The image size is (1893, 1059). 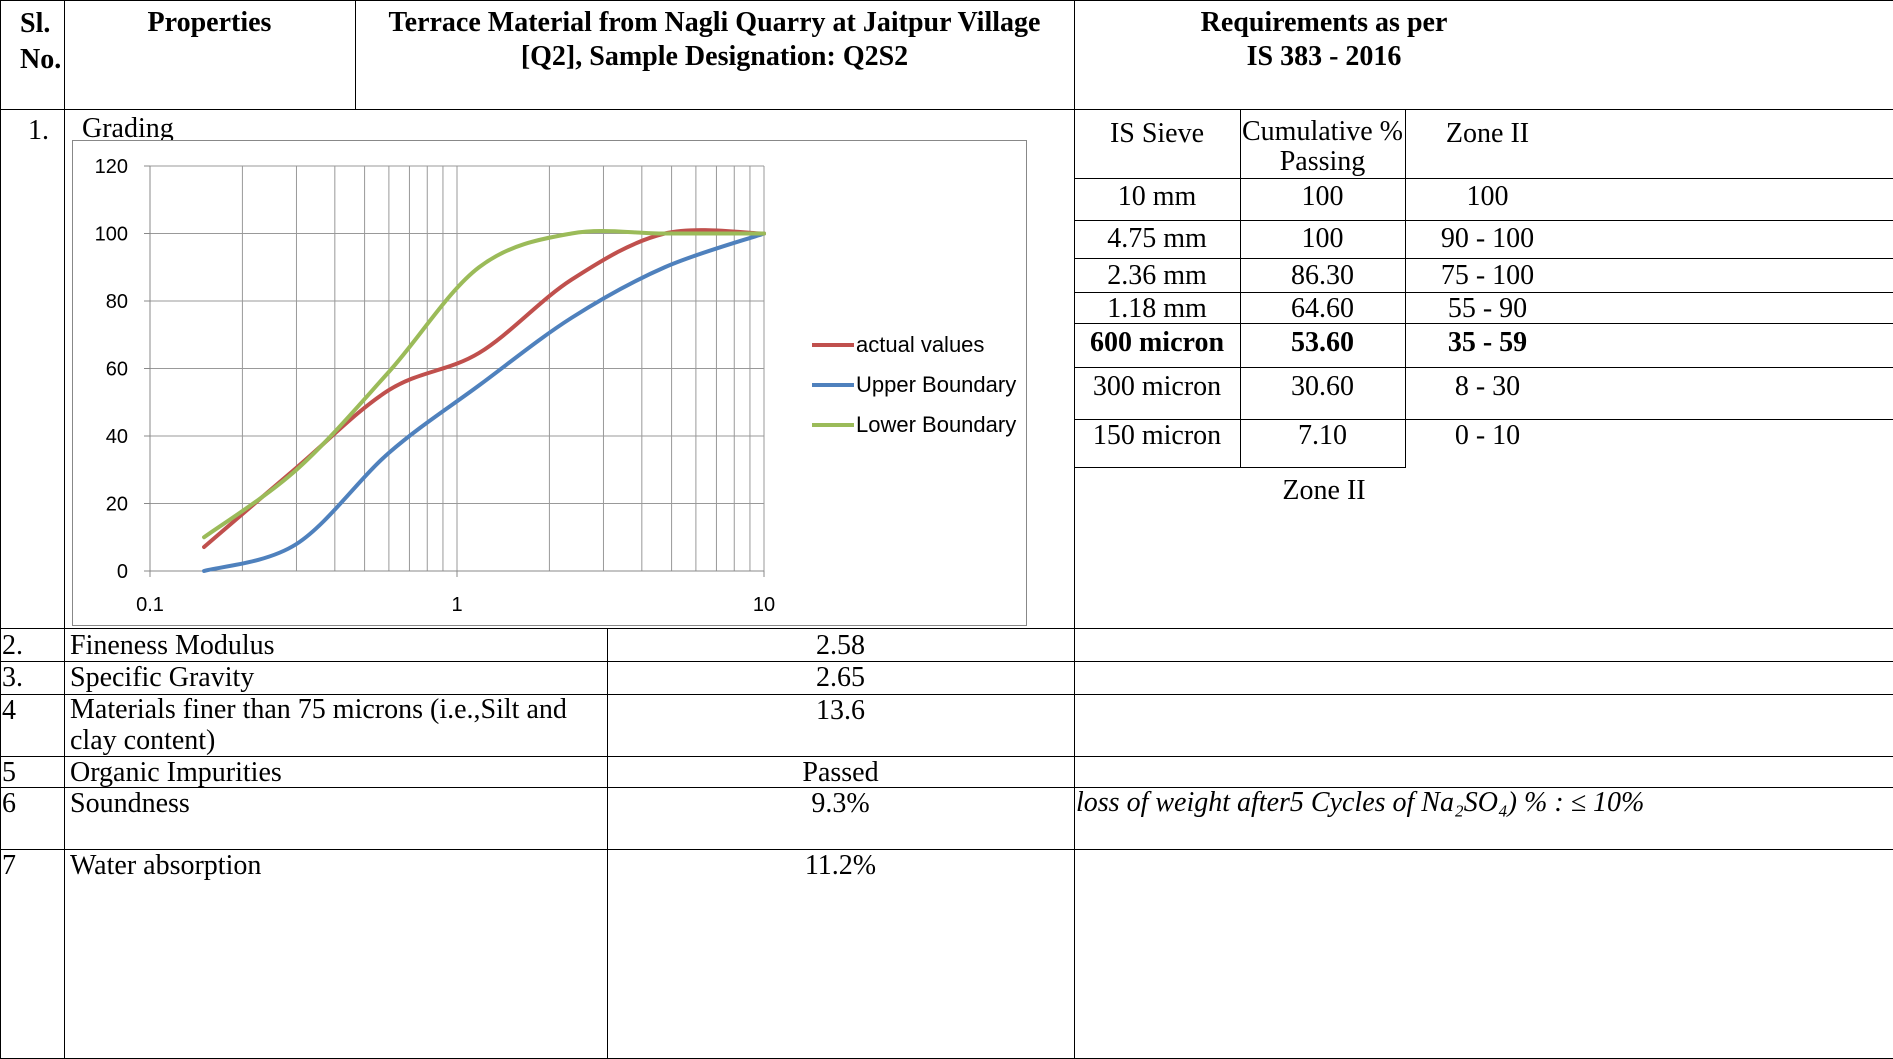 I want to click on series-line-lower-boundary, so click(x=484, y=384).